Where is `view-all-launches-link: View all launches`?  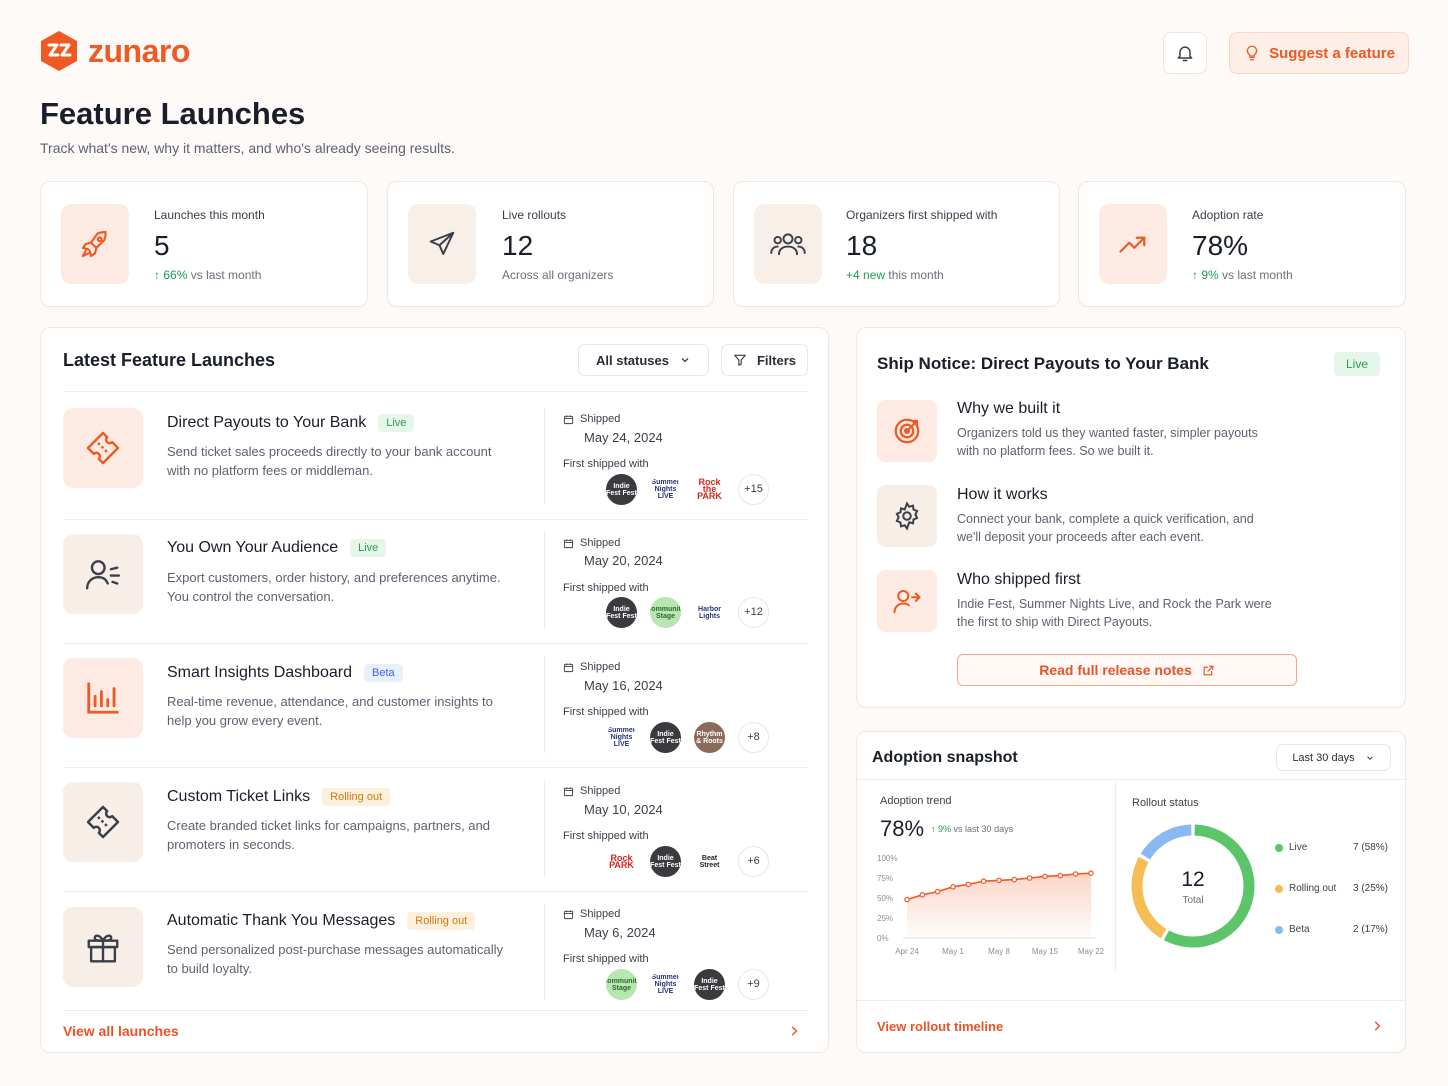 view-all-launches-link: View all launches is located at coordinates (121, 1031).